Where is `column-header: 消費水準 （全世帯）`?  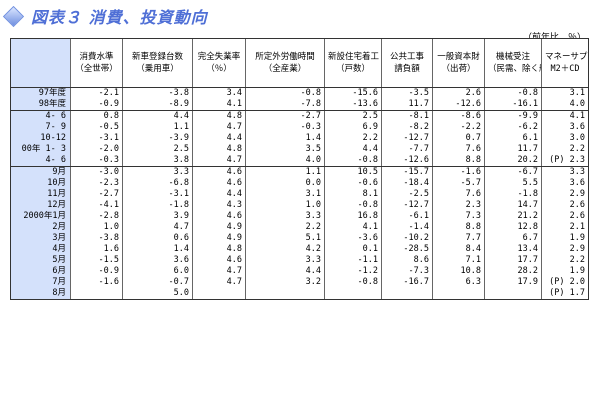
column-header: 消費水準 （全世帯） is located at coordinates (96, 63).